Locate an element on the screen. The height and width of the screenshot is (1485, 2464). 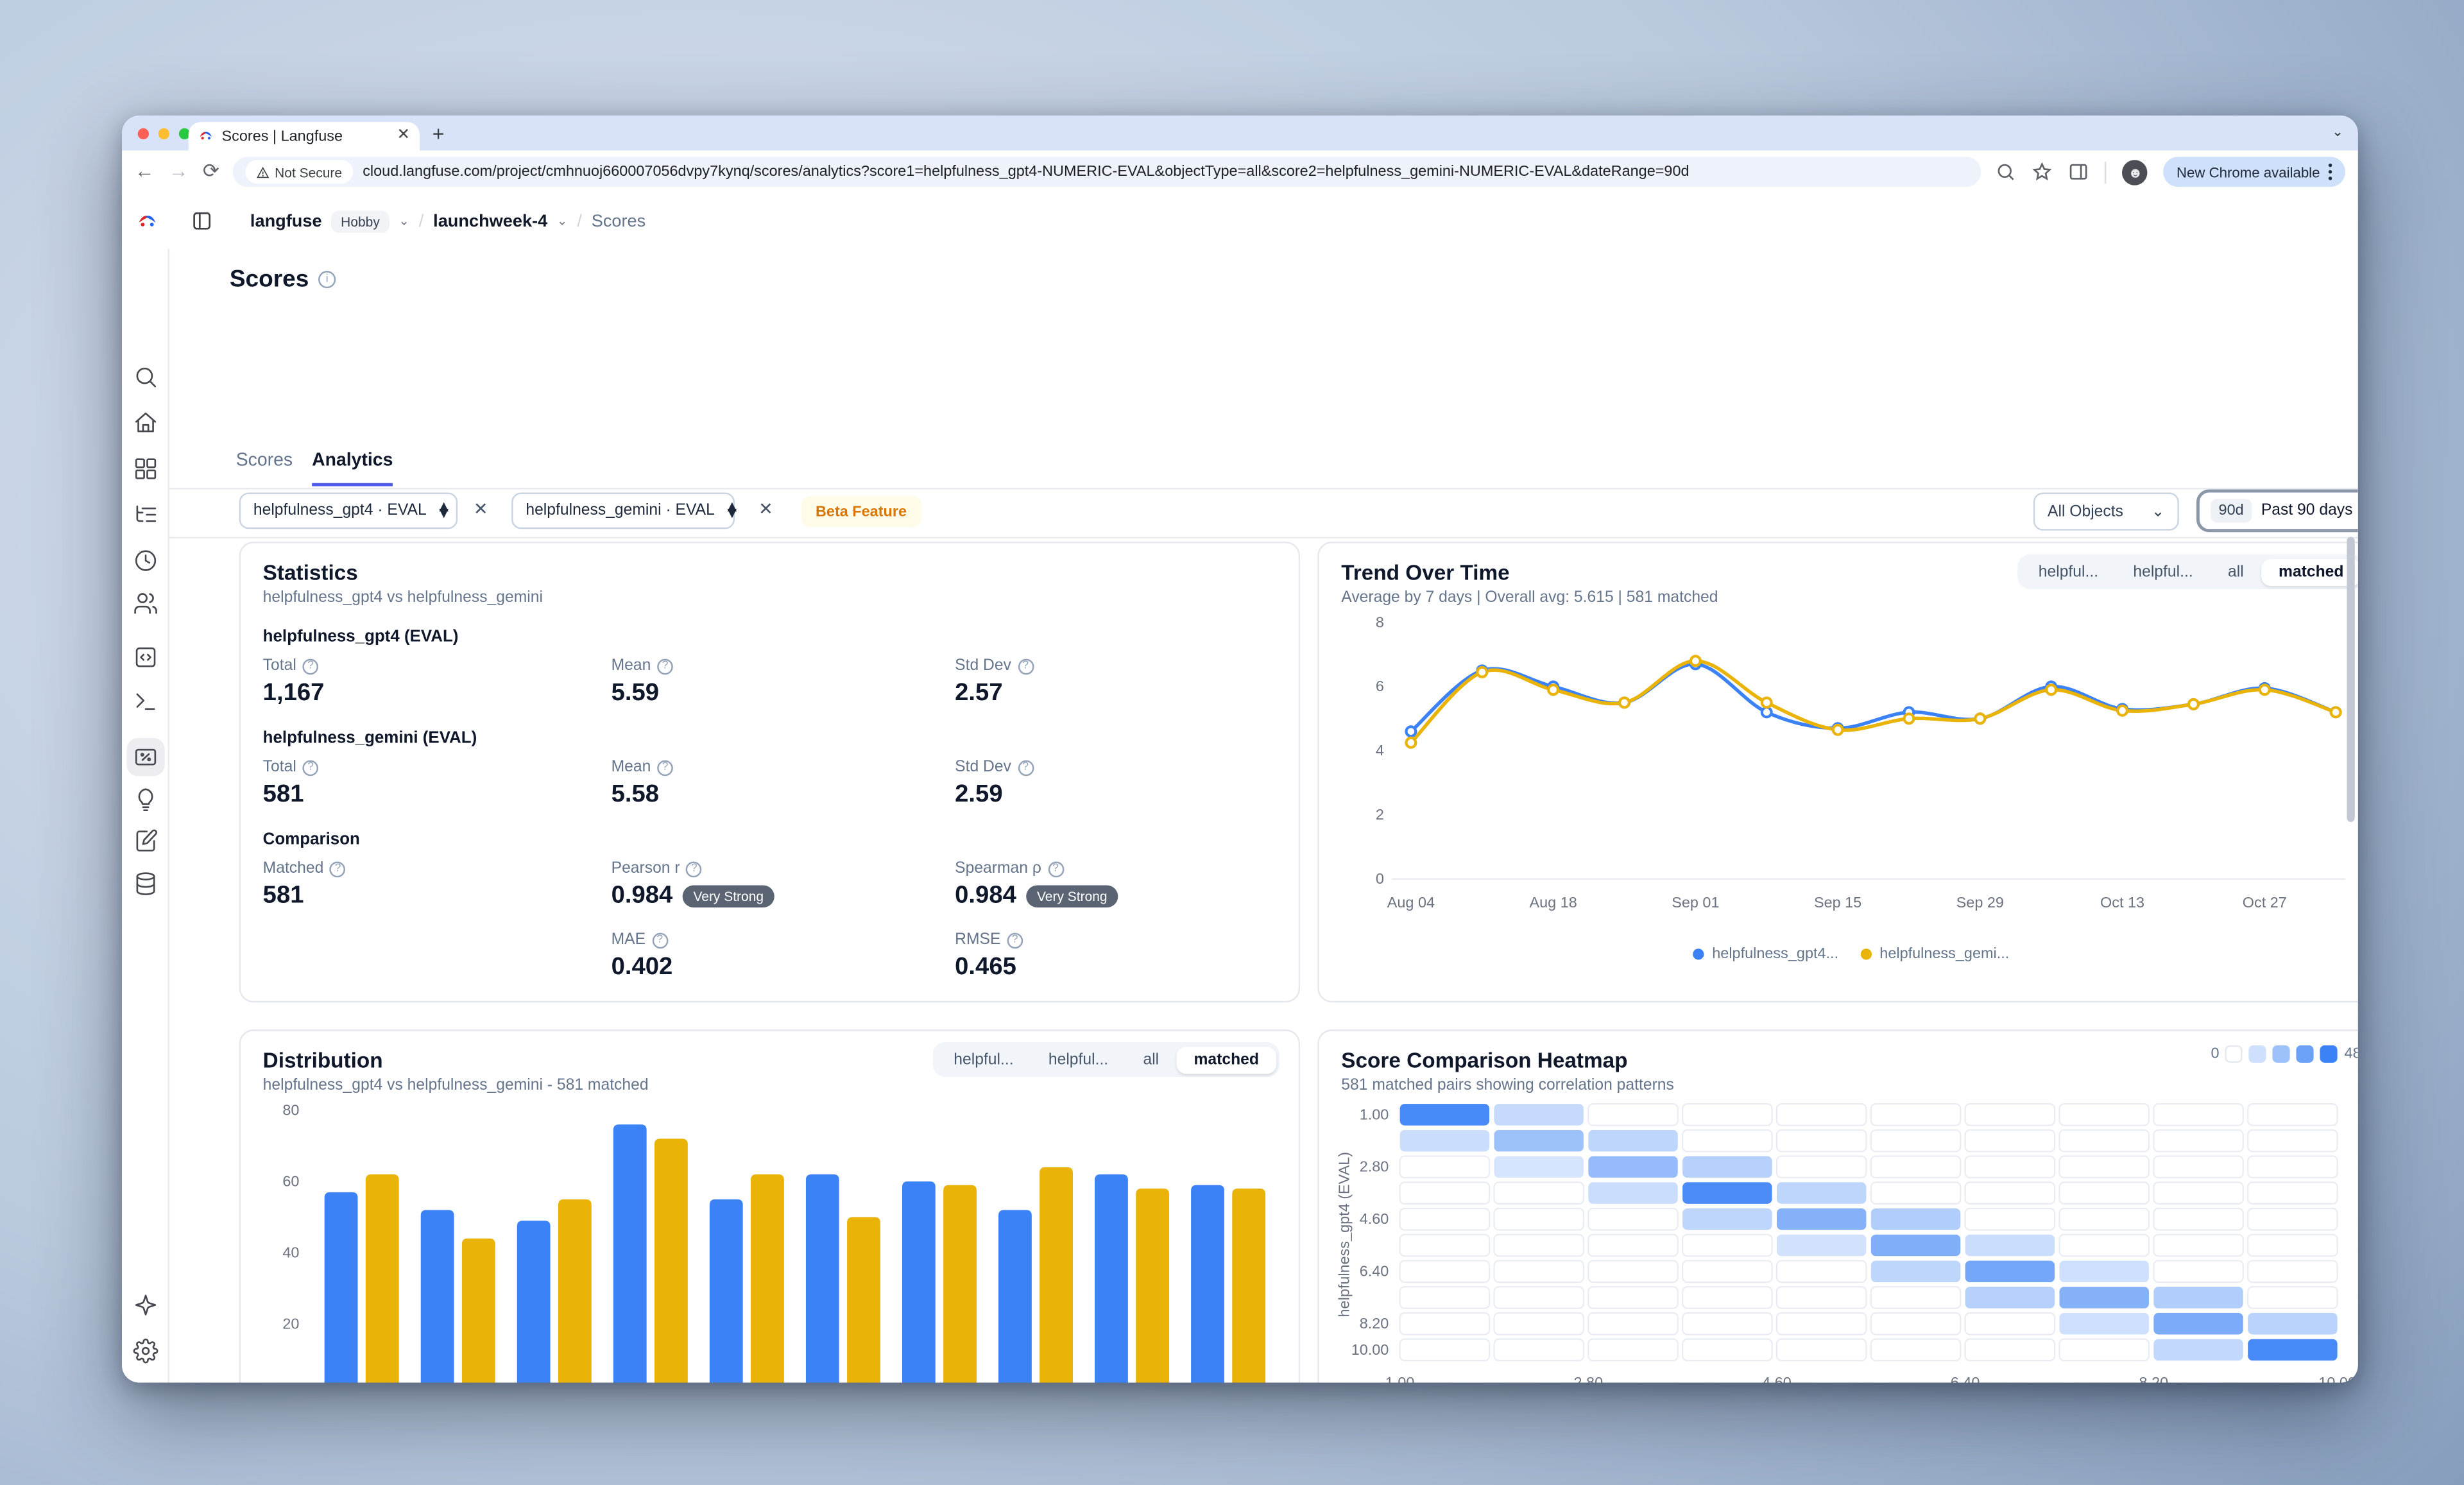
stat-item: Total? 1,167 is located at coordinates (438, 682).